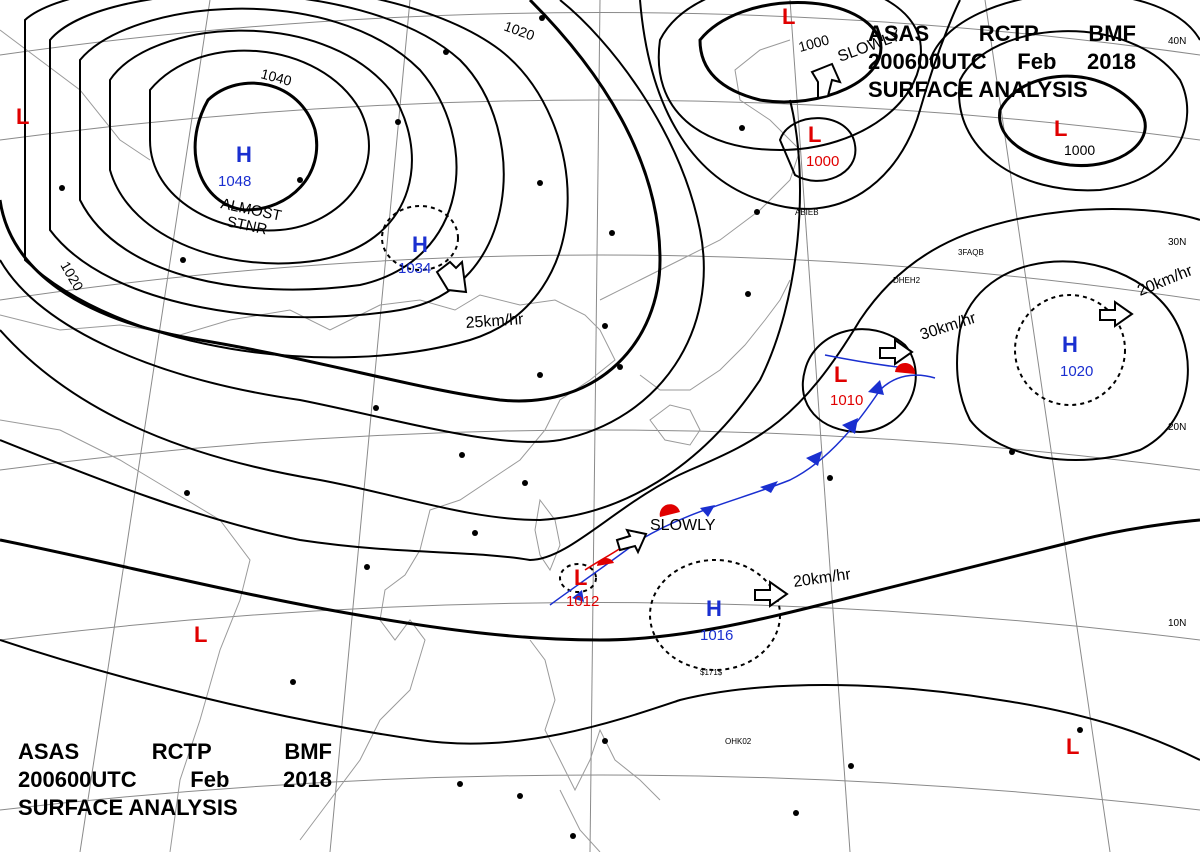  Describe the element at coordinates (1177, 242) in the screenshot. I see `lat-label-30n: 30N` at that location.